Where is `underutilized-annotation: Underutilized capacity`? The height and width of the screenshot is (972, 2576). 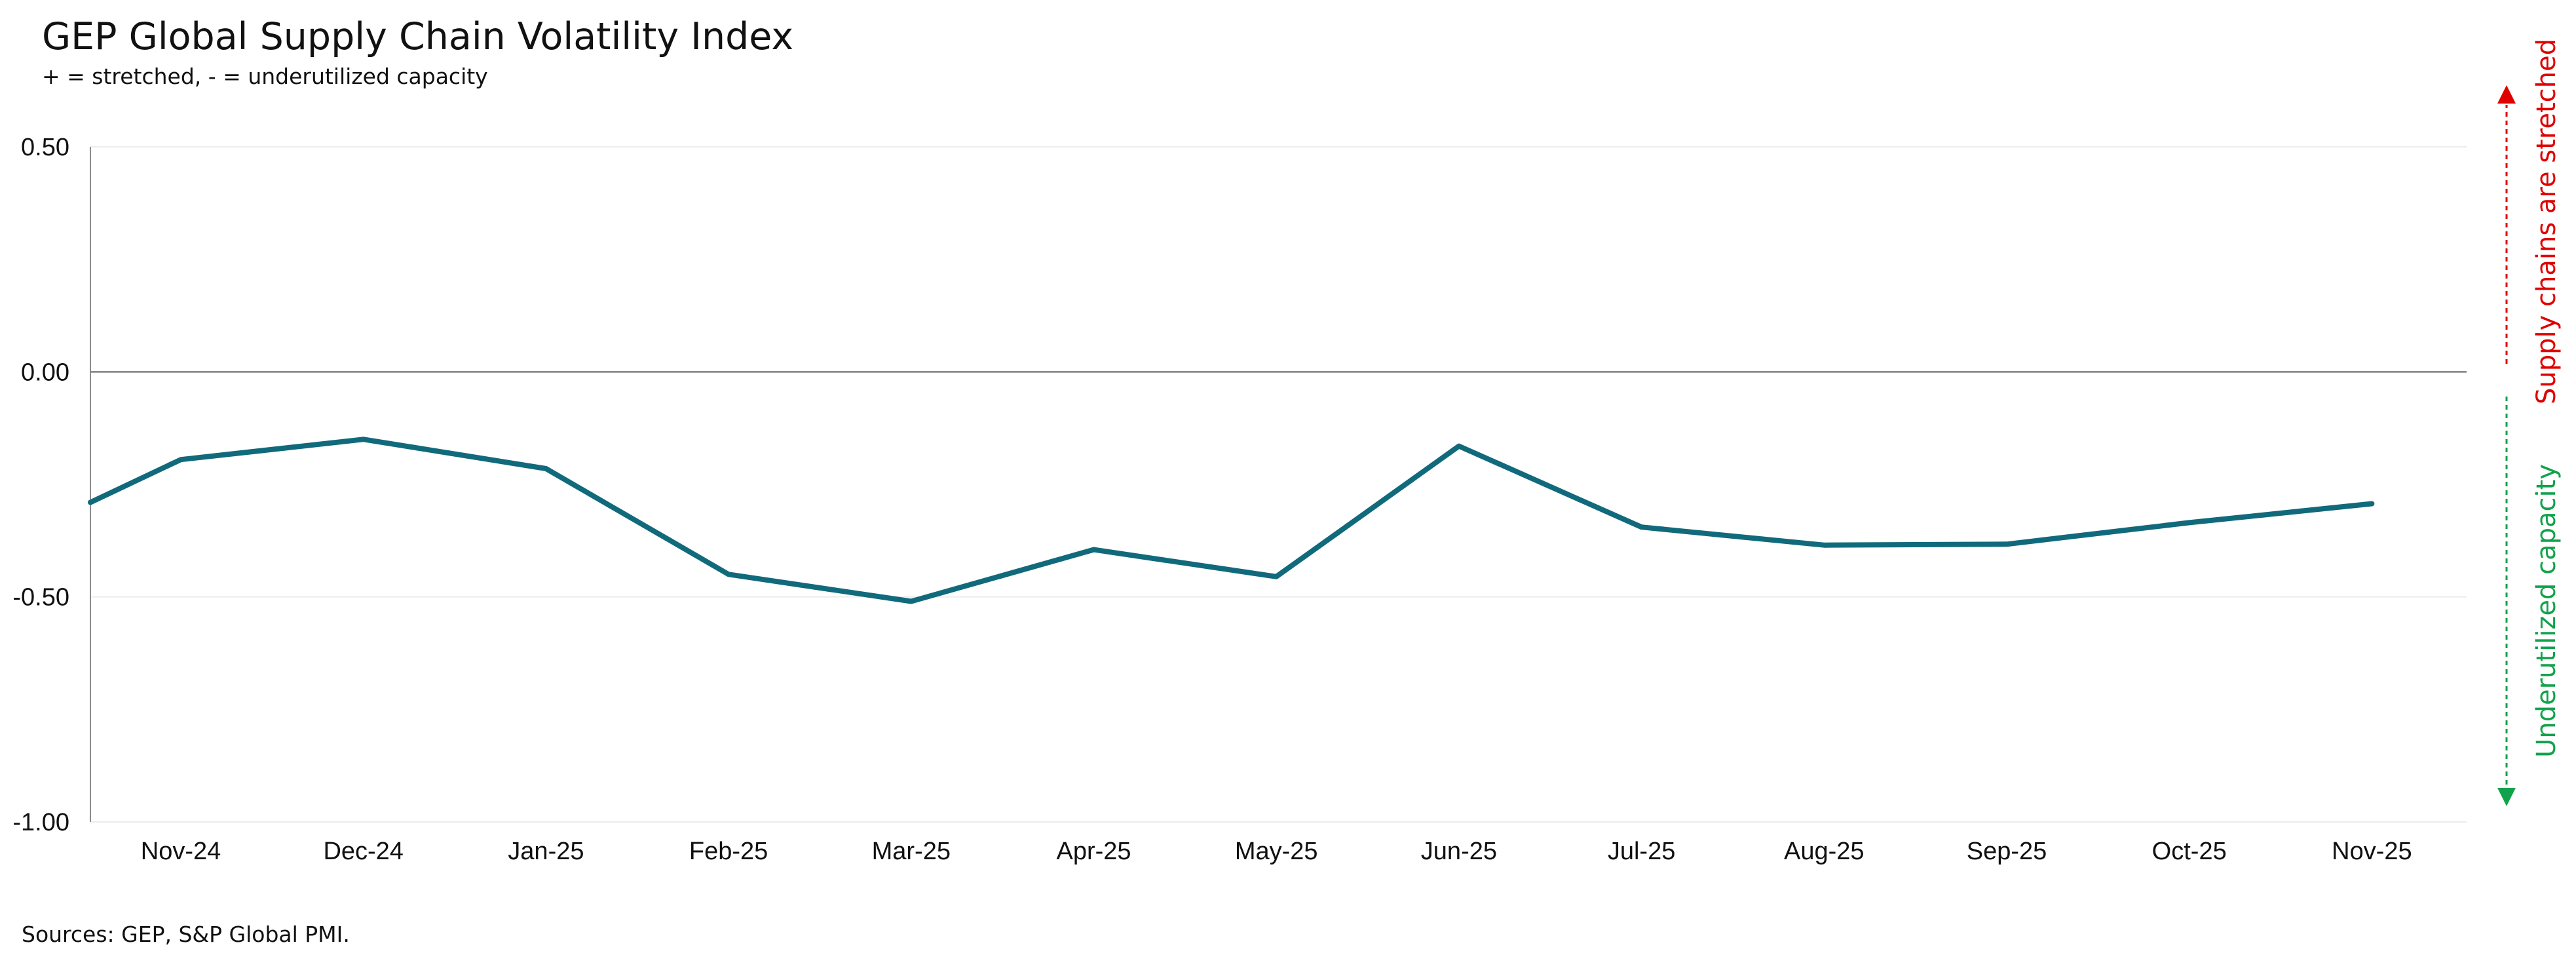
underutilized-annotation: Underutilized capacity is located at coordinates (2529, 601).